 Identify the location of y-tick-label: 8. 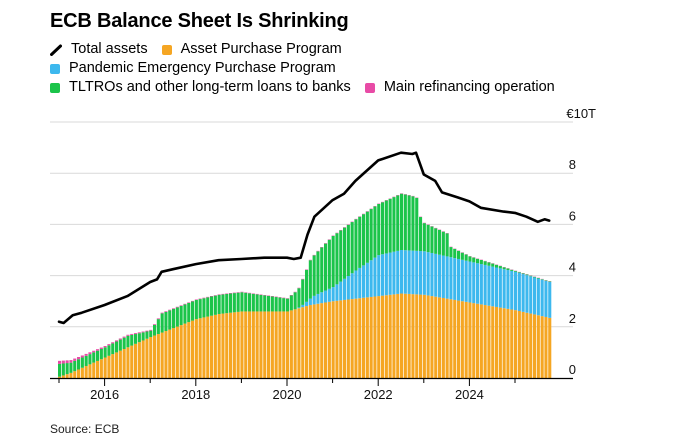
(572, 164).